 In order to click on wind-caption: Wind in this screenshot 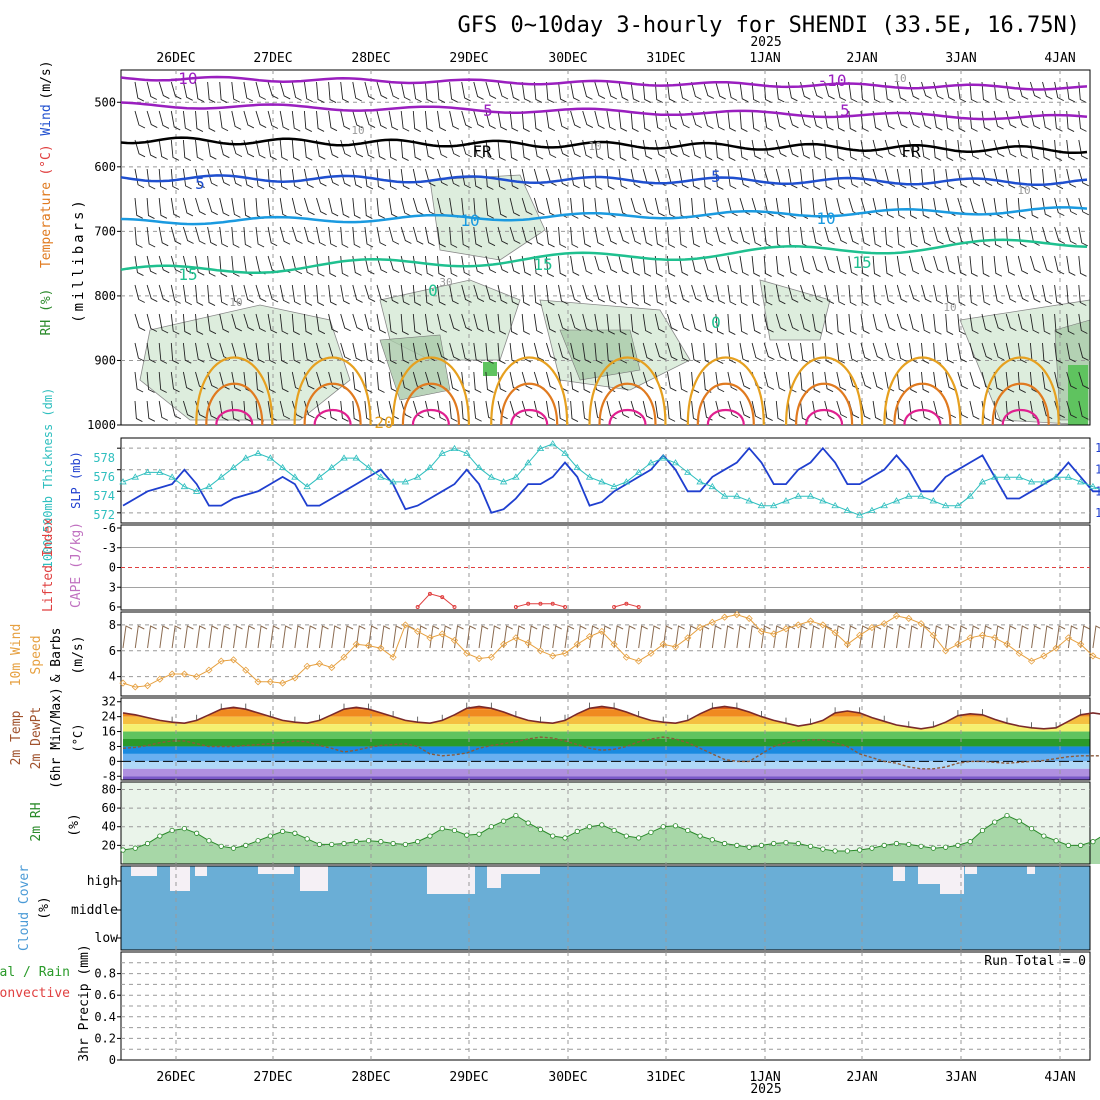, I will do `click(46, 119)`.